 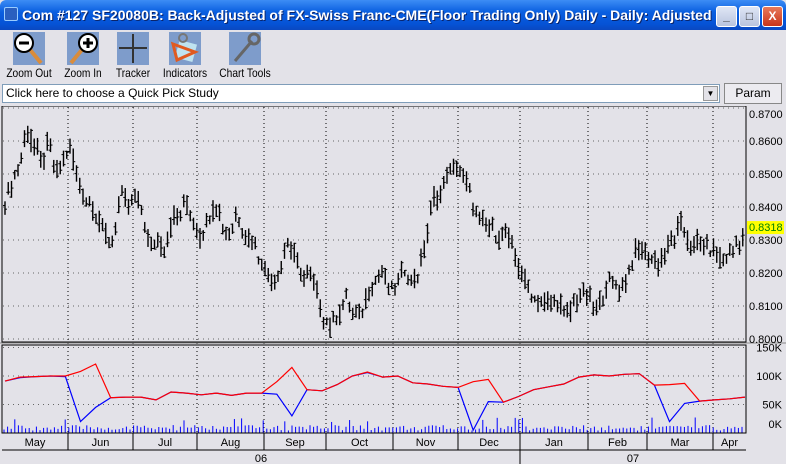 What do you see at coordinates (426, 443) in the screenshot?
I see `month-label-nov: Nov` at bounding box center [426, 443].